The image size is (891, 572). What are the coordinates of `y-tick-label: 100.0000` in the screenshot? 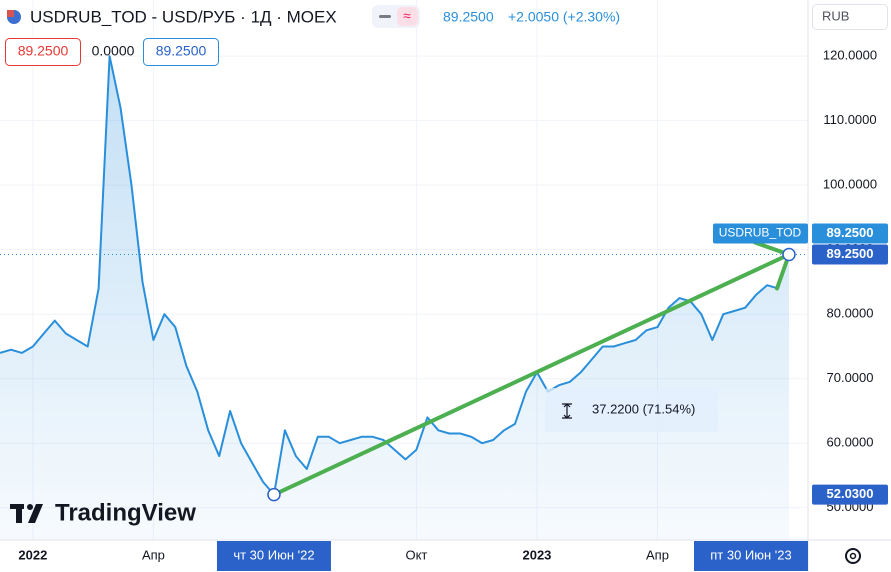 It's located at (850, 184).